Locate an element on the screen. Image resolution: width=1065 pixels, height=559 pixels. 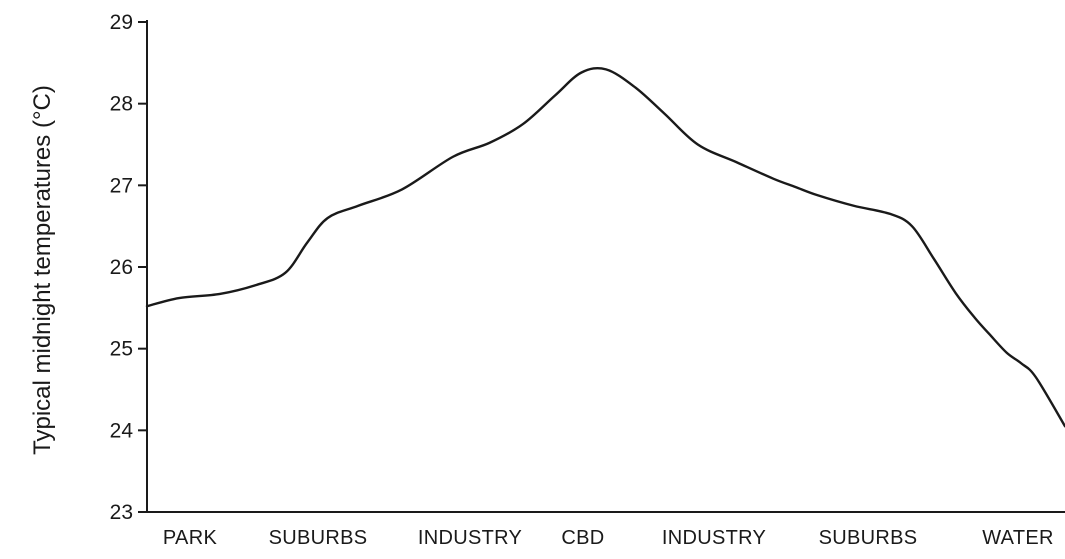
y-tick-label: 23 is located at coordinates (121, 512).